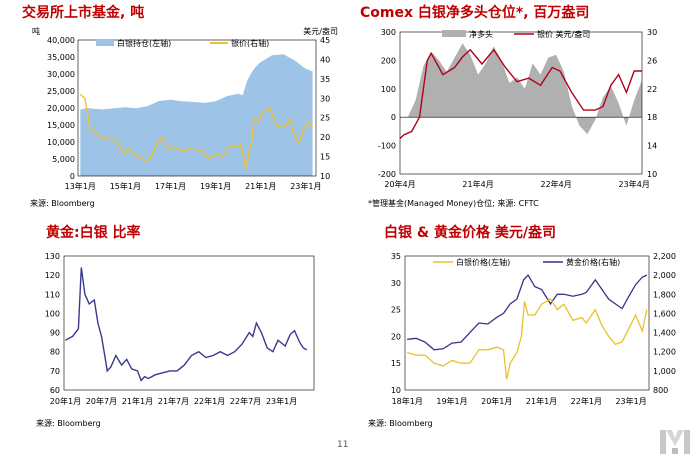  What do you see at coordinates (186, 324) in the screenshot?
I see `ratio-line` at bounding box center [186, 324].